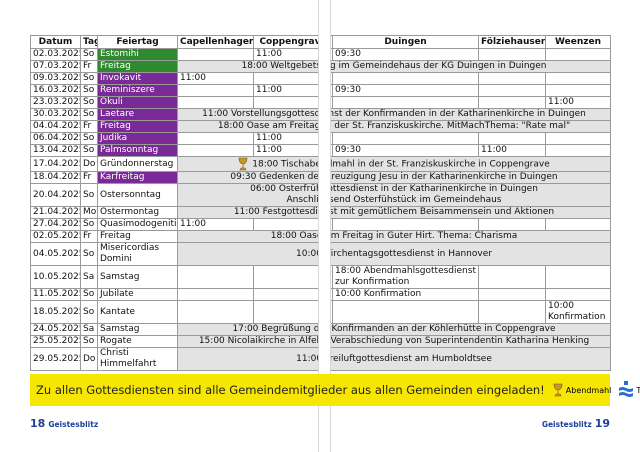 This screenshot has width=640, height=452. Describe the element at coordinates (512, 42) in the screenshot. I see `column-header: Fölziehausen` at that location.